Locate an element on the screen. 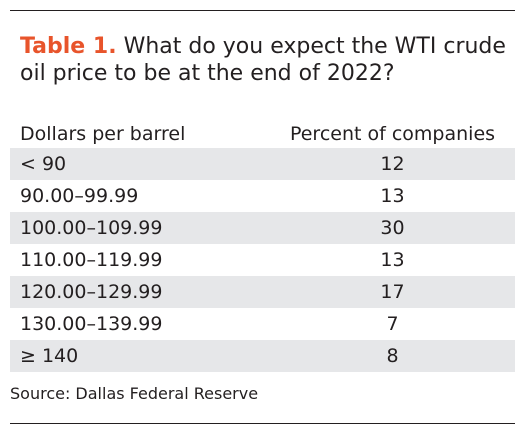  price-range-cell: 130.00–139.99 is located at coordinates (91, 324).